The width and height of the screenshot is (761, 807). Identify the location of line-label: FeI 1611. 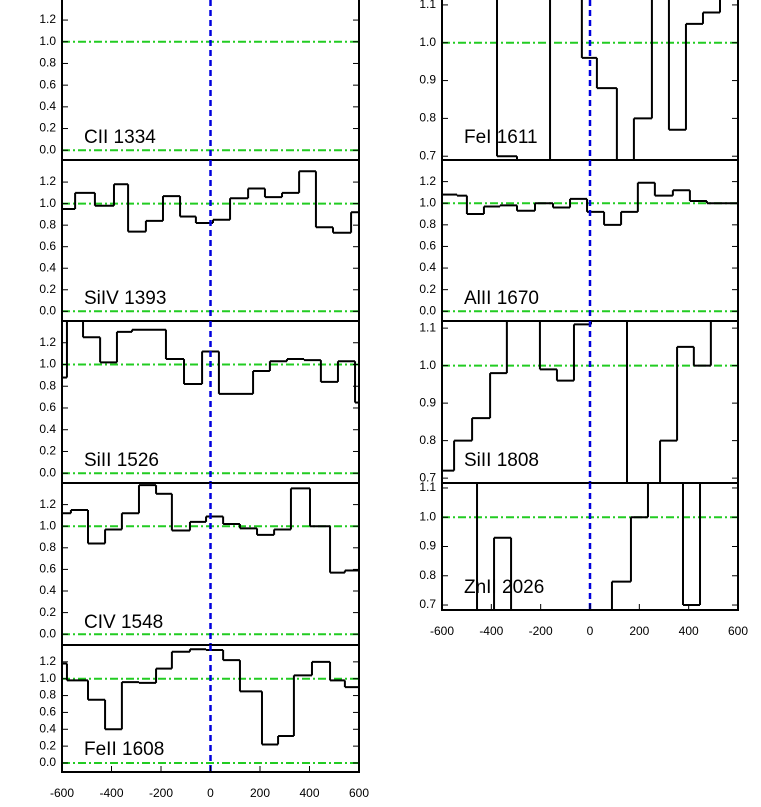
(501, 137).